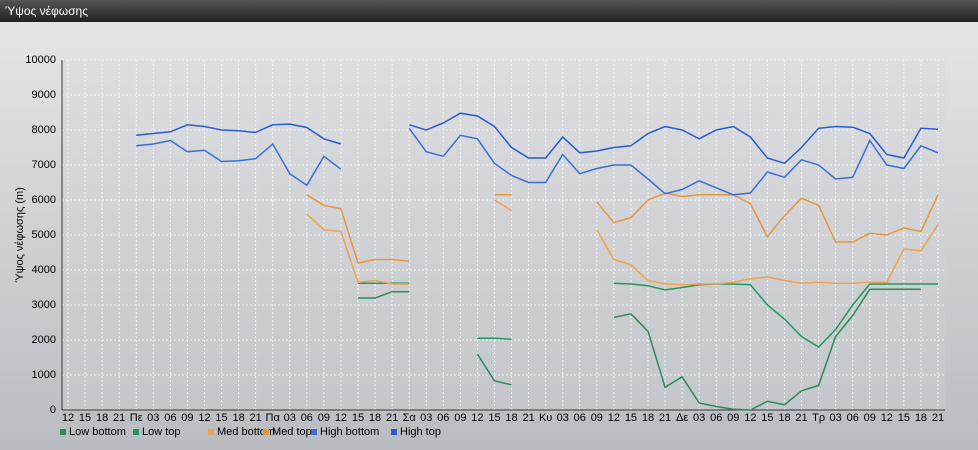 This screenshot has width=978, height=450. Describe the element at coordinates (349, 432) in the screenshot. I see `legend-label: High bottom` at that location.